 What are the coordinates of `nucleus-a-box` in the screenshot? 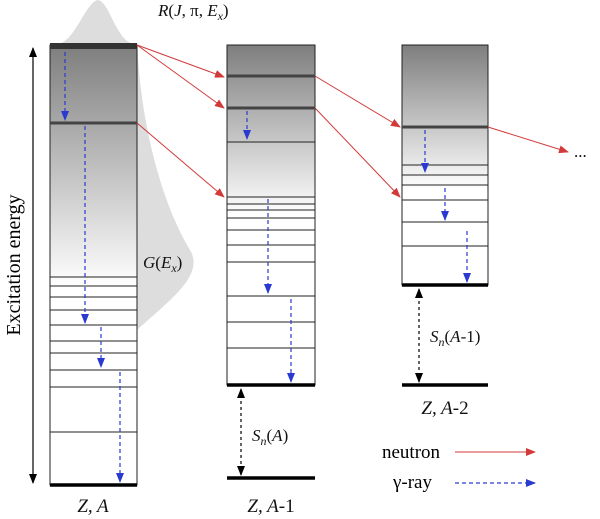 It's located at (93, 265).